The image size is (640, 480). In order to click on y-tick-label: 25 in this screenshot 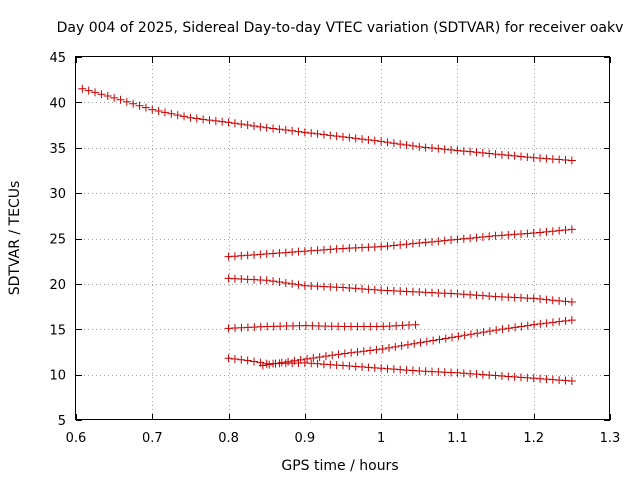, I will do `click(57, 240)`.